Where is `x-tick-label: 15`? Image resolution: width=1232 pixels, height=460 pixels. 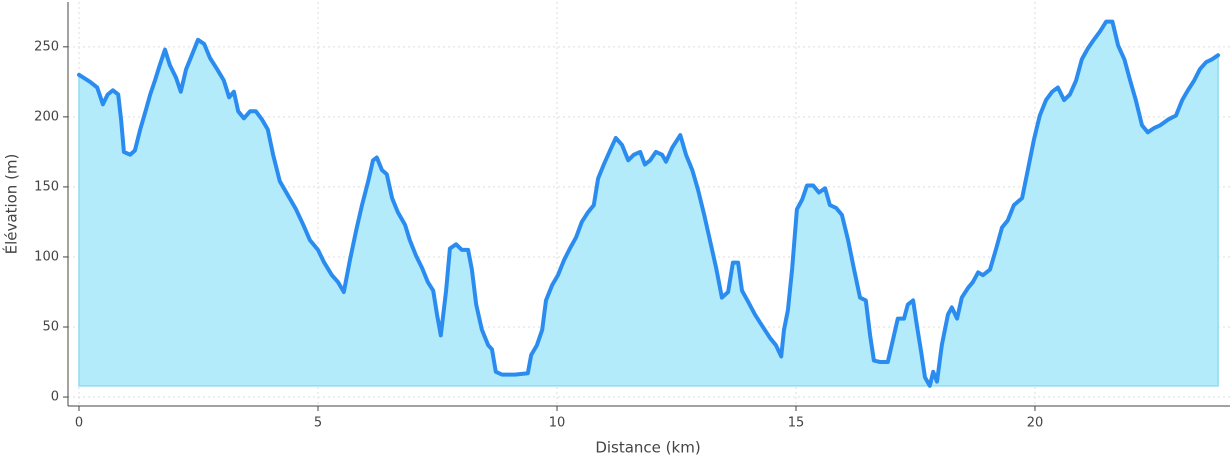
x-tick-label: 15 is located at coordinates (796, 423).